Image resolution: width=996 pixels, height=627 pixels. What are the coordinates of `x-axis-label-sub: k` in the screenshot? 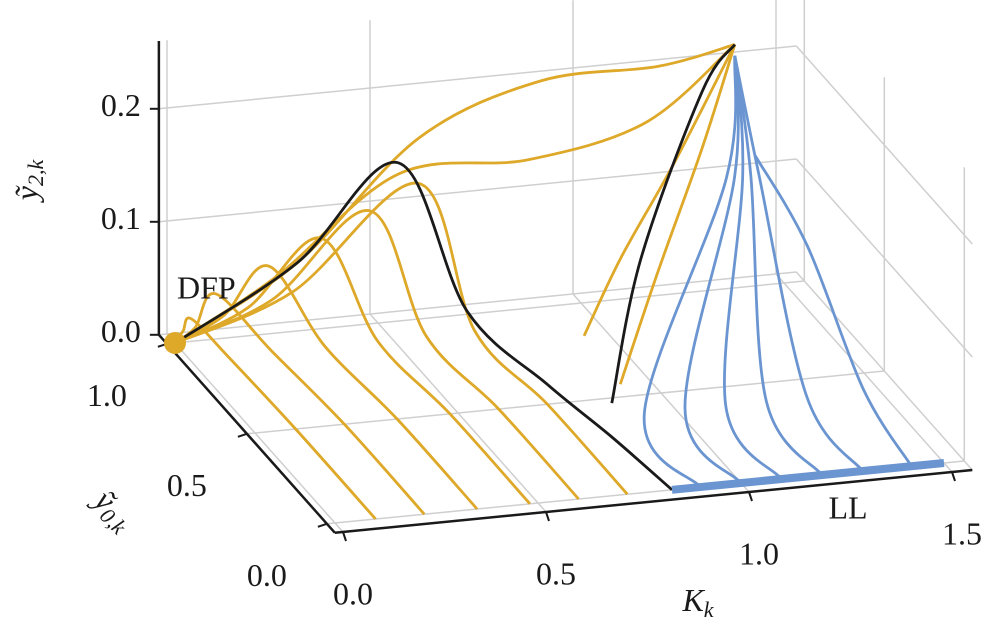 It's located at (709, 609).